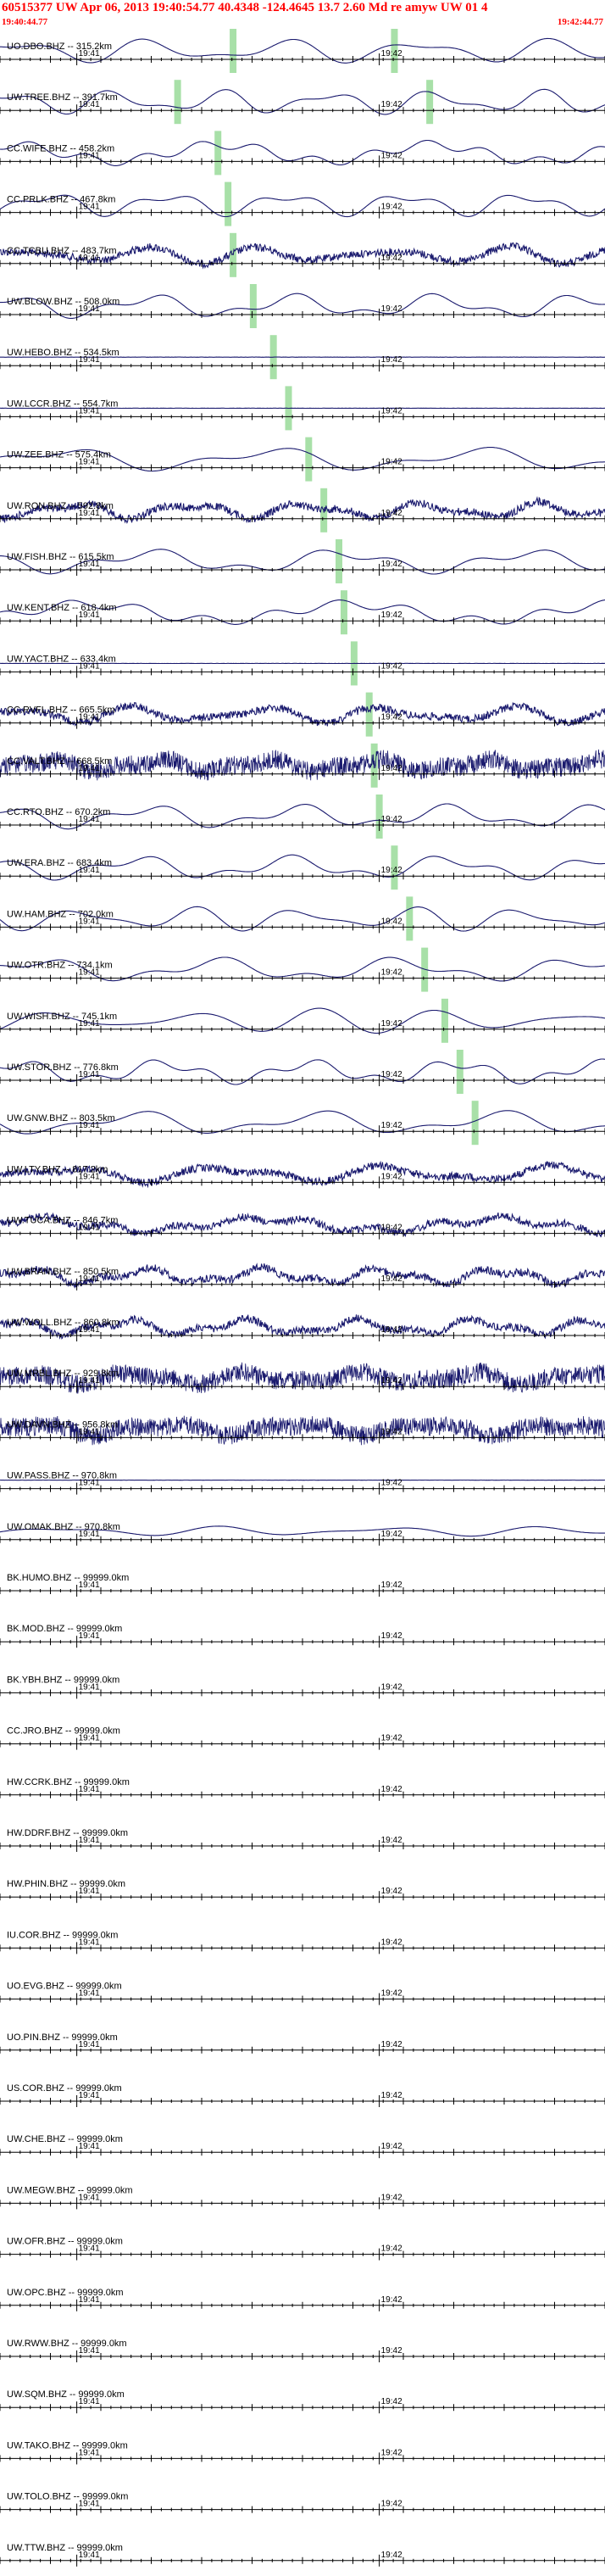  Describe the element at coordinates (63, 302) in the screenshot. I see `channel-label: UW.BLOW.BHZ -- 508.0km` at that location.